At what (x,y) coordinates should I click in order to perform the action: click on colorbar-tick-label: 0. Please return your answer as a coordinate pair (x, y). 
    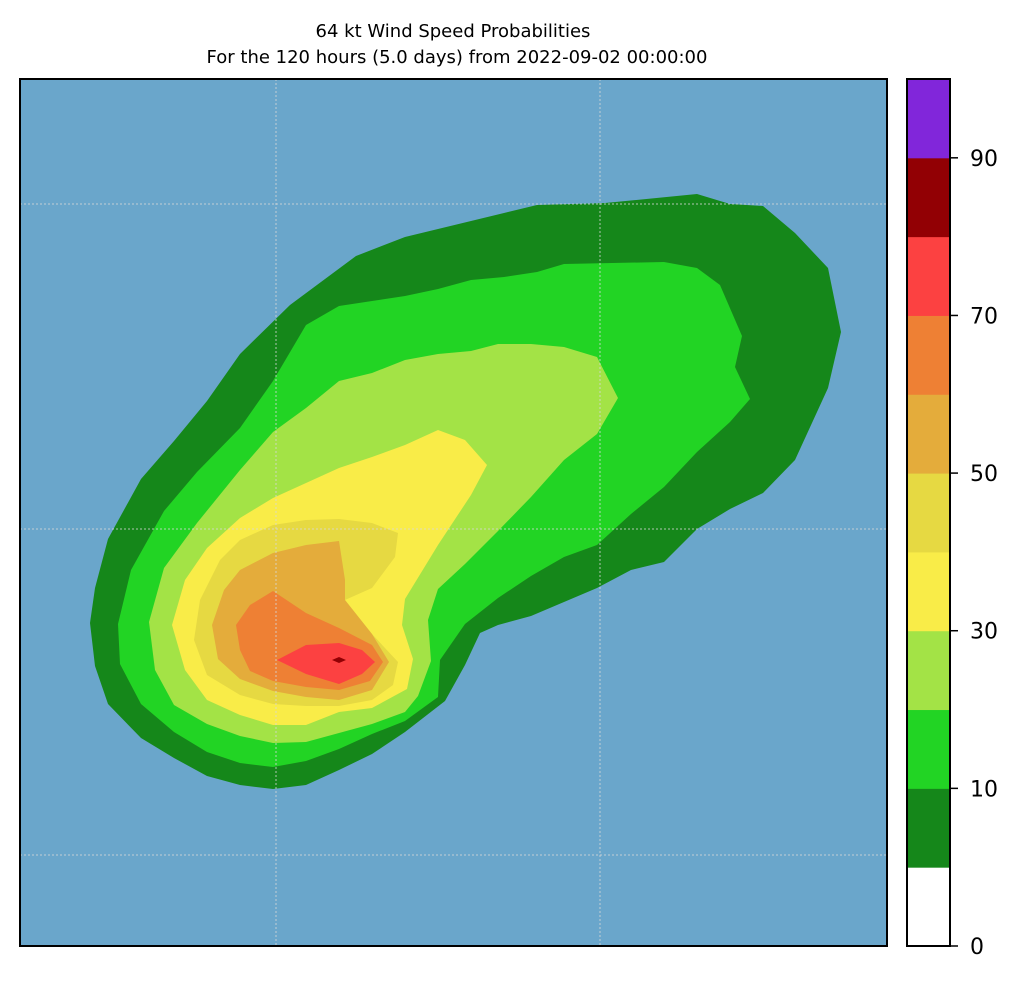
    Looking at the image, I should click on (977, 947).